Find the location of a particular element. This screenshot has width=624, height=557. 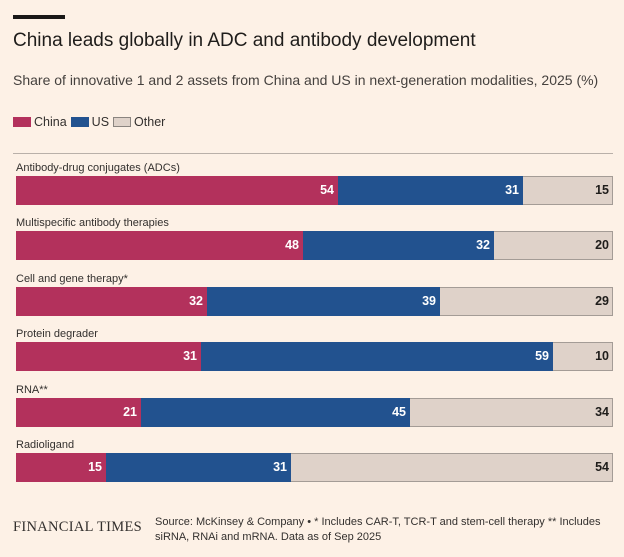

legend-label-china: China is located at coordinates (50, 122).